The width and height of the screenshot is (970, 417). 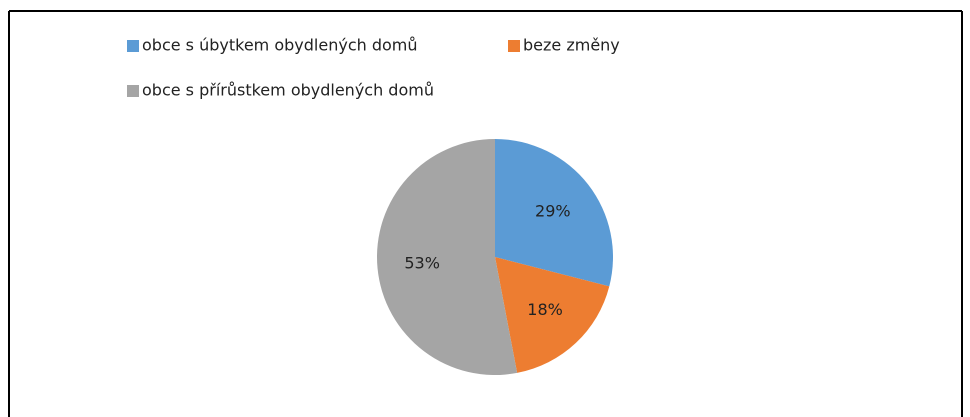 I want to click on data-label: 29%, so click(x=553, y=211).